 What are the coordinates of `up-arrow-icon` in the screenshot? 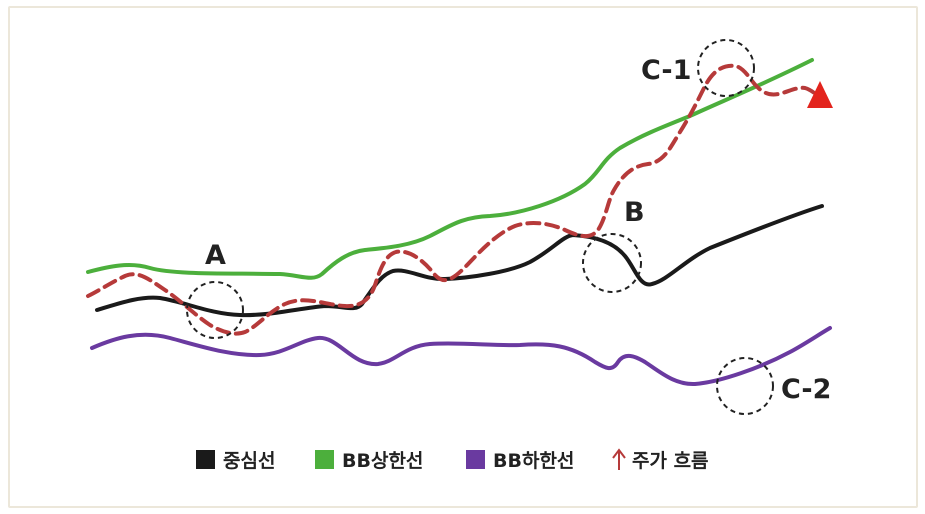 It's located at (619, 459).